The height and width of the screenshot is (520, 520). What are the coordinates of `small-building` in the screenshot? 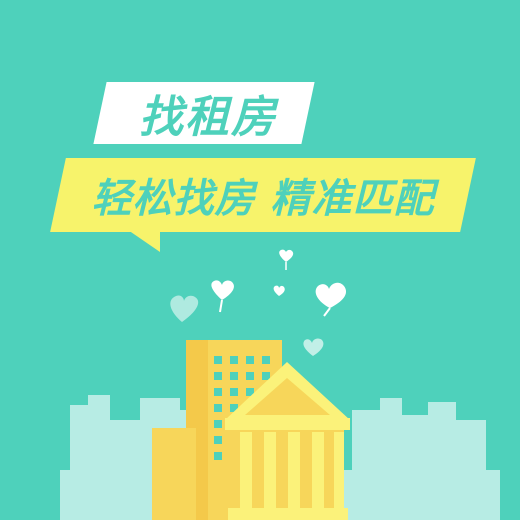 It's located at (174, 474).